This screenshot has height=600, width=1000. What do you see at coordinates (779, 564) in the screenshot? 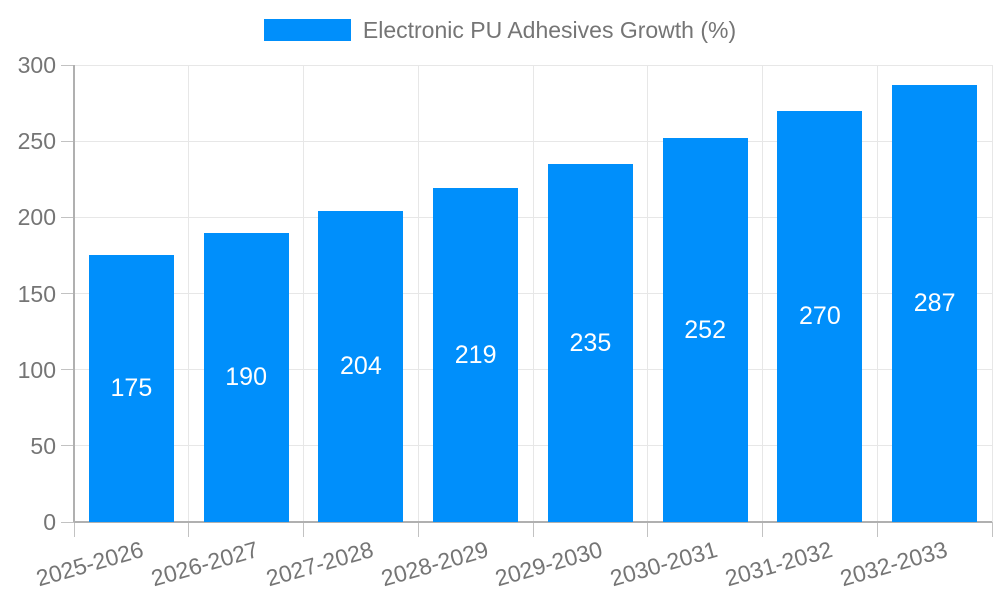
I see `x-tick-label: 2031-2032` at bounding box center [779, 564].